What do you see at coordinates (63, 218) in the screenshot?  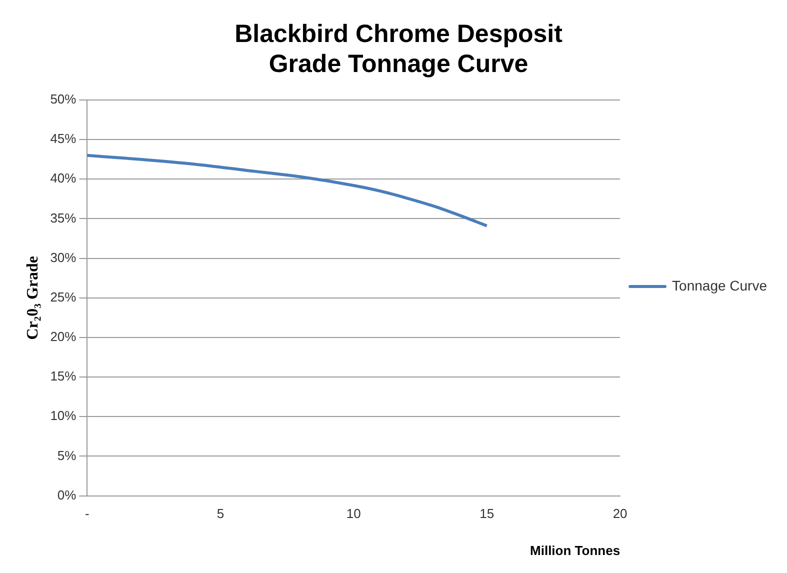 I see `y-tick-label: 35%` at bounding box center [63, 218].